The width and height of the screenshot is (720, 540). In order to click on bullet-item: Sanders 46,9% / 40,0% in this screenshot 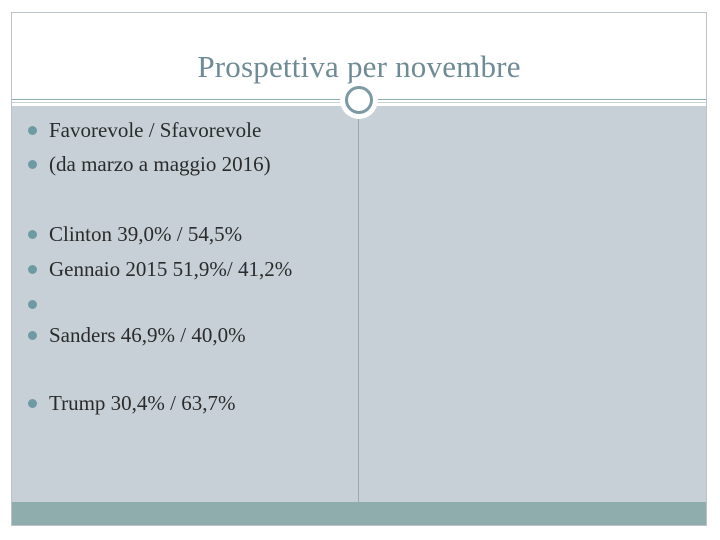, I will do `click(193, 337)`.